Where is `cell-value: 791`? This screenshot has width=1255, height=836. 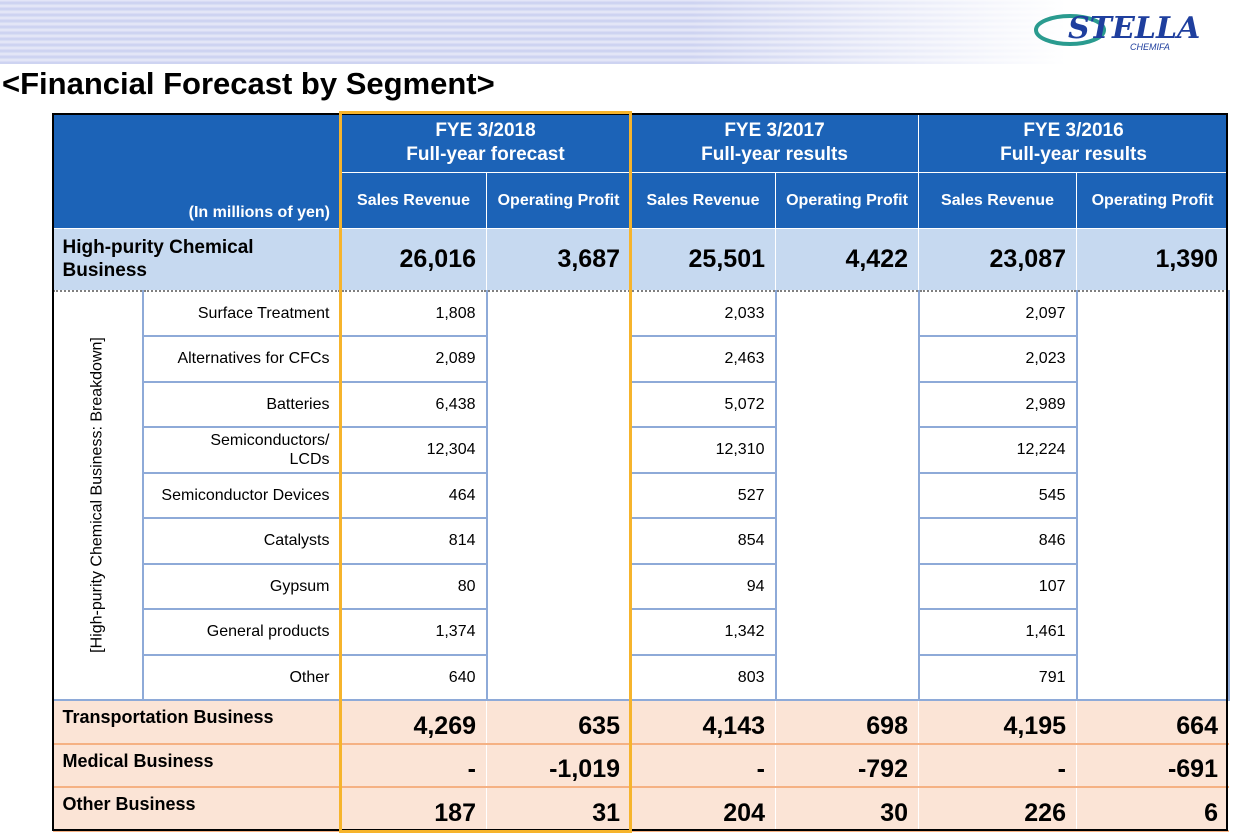
cell-value: 791 is located at coordinates (998, 677).